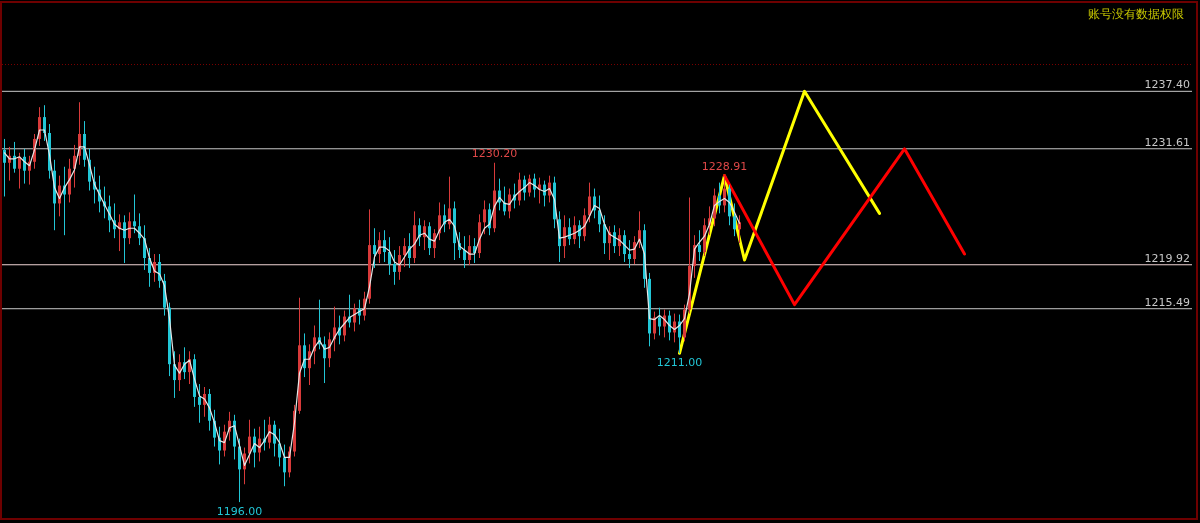 Image resolution: width=1200 pixels, height=523 pixels. I want to click on ref-line-label: 1237.40, so click(1167, 85).